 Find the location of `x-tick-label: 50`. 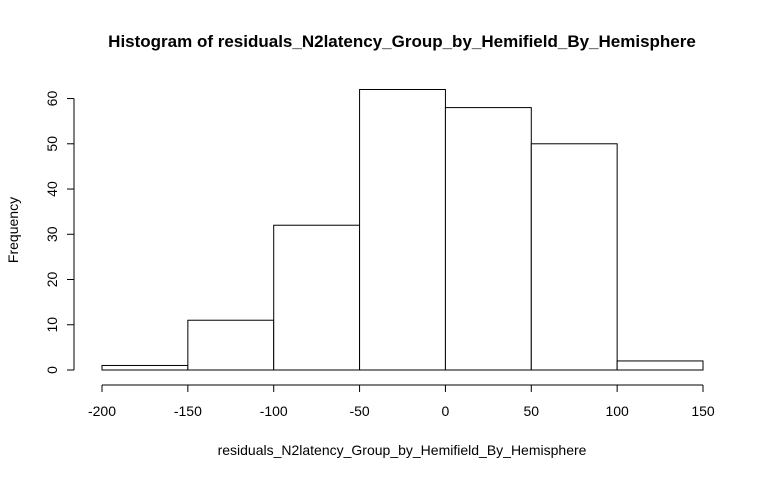

x-tick-label: 50 is located at coordinates (531, 411).